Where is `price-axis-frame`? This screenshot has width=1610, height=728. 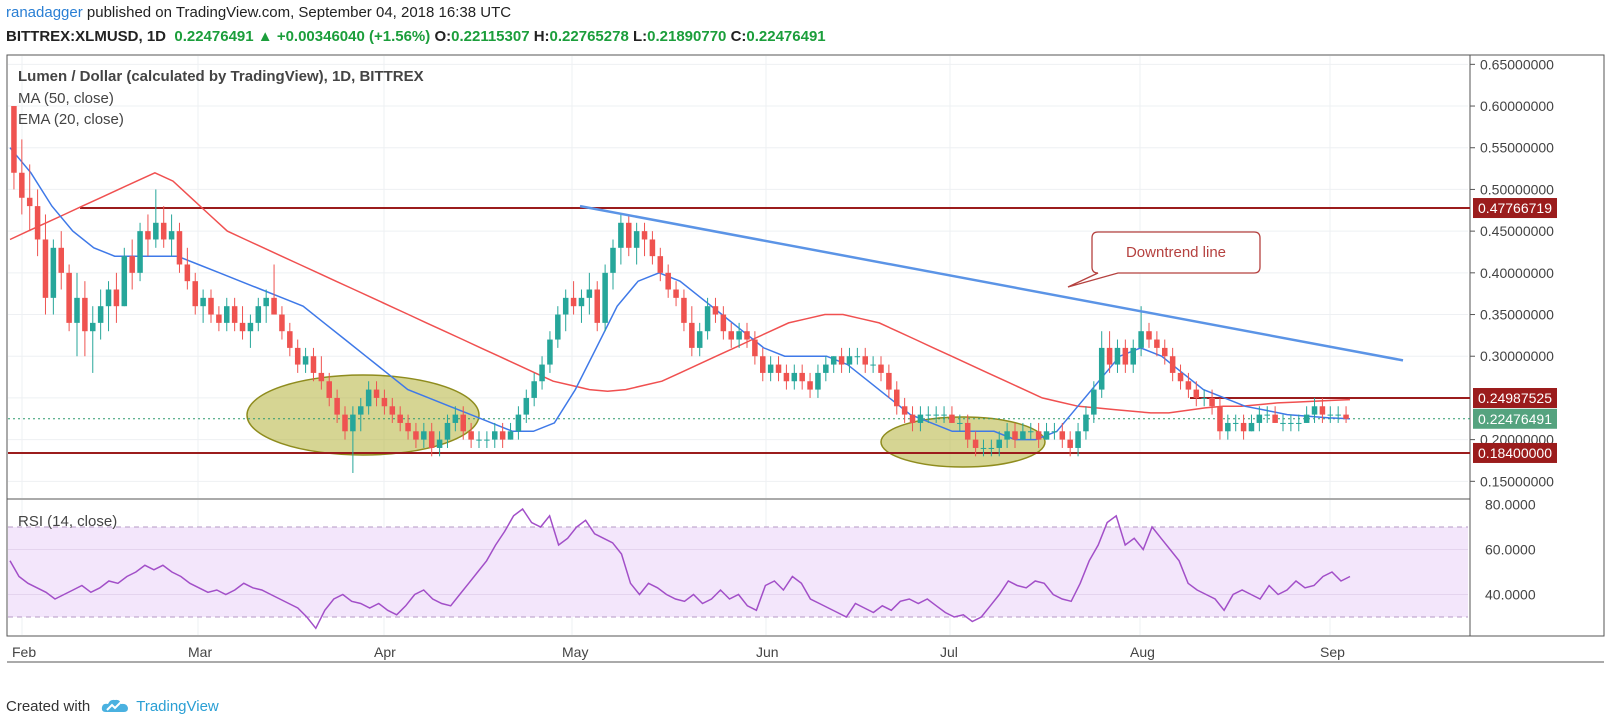 price-axis-frame is located at coordinates (1537, 345).